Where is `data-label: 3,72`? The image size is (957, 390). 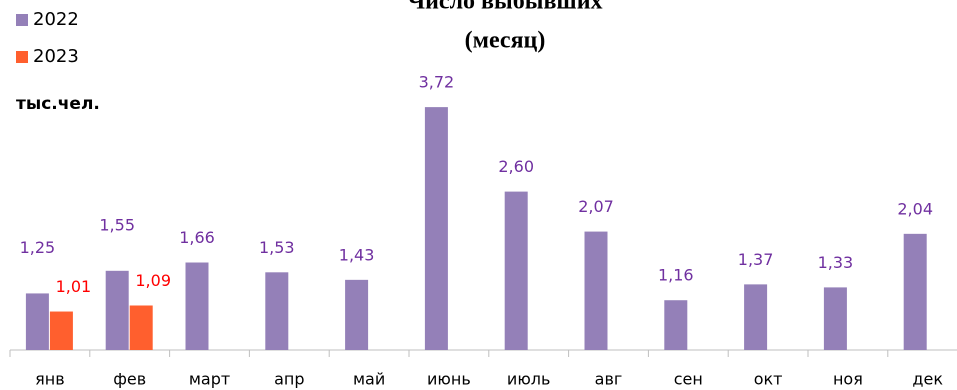
data-label: 3,72 is located at coordinates (437, 82).